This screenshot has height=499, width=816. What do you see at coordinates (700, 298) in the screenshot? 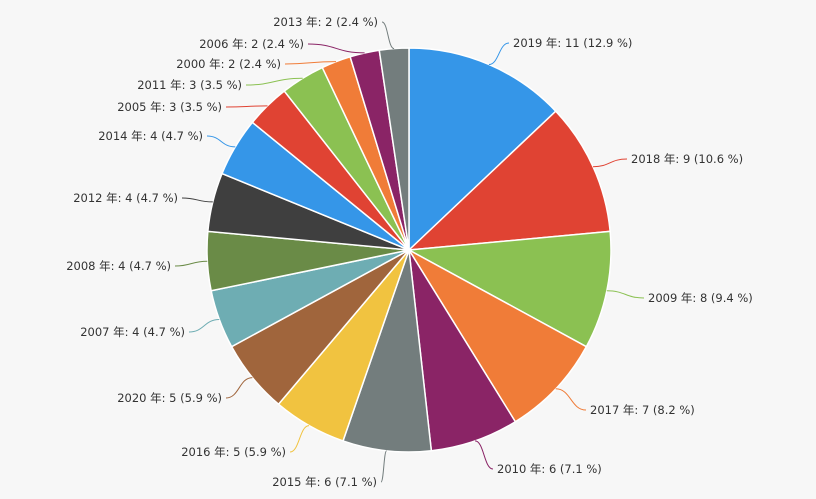
I see `slice-label: 2009 年: 8 (9.4 %)` at bounding box center [700, 298].